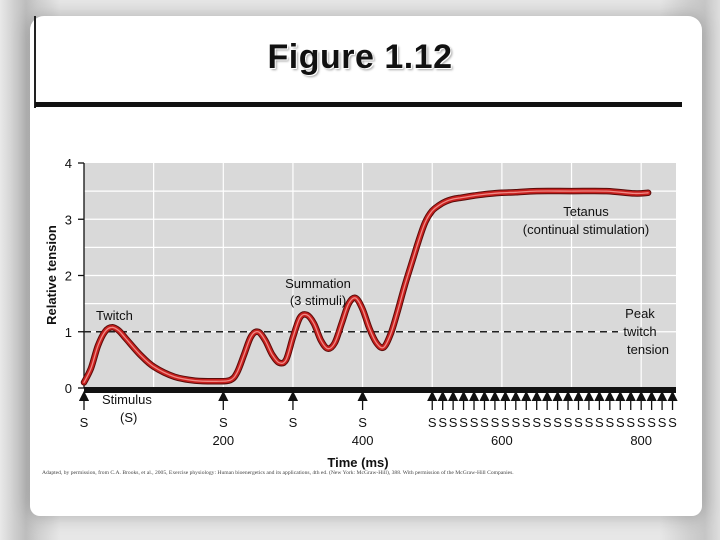  What do you see at coordinates (68, 163) in the screenshot?
I see `y-tick-label: 4` at bounding box center [68, 163].